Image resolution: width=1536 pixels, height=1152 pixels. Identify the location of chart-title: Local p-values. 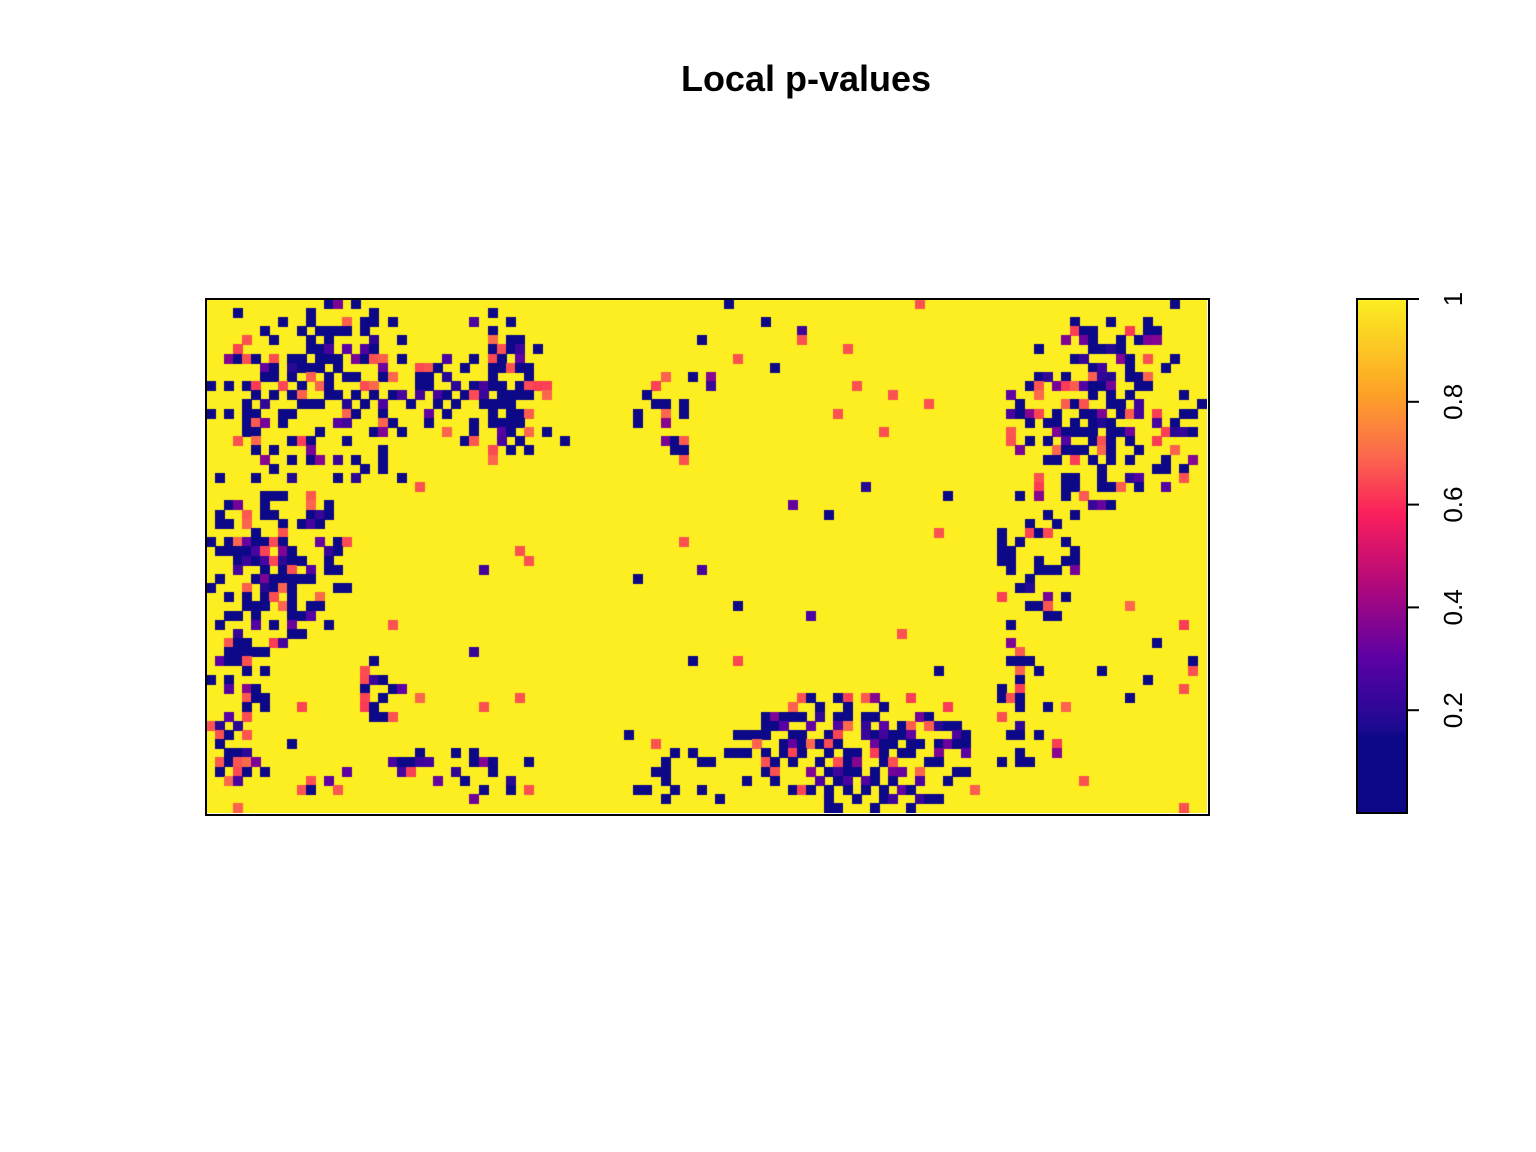
(806, 78).